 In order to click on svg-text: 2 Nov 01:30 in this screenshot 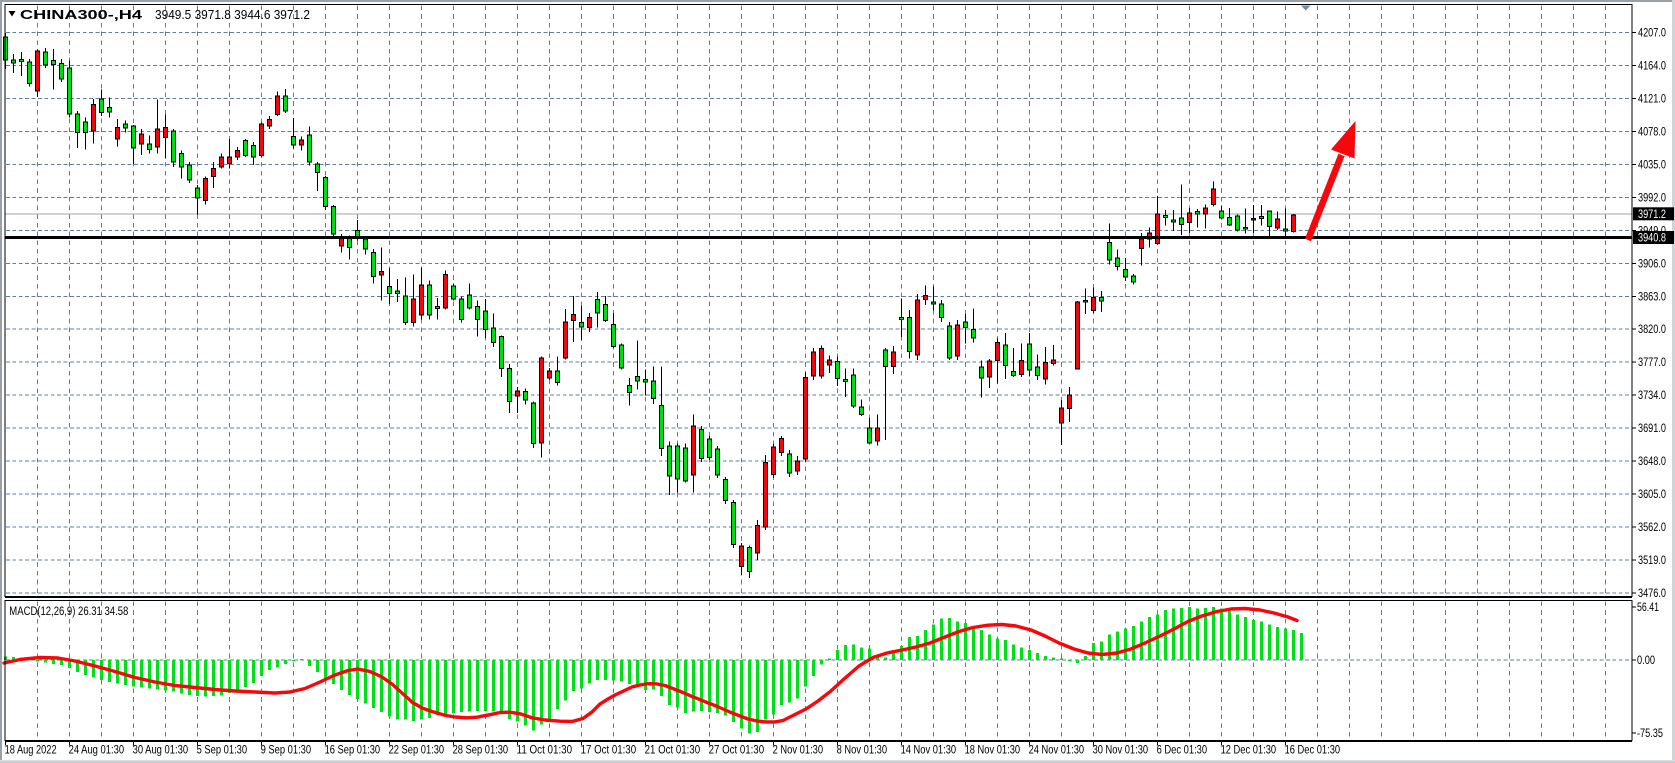, I will do `click(798, 751)`.